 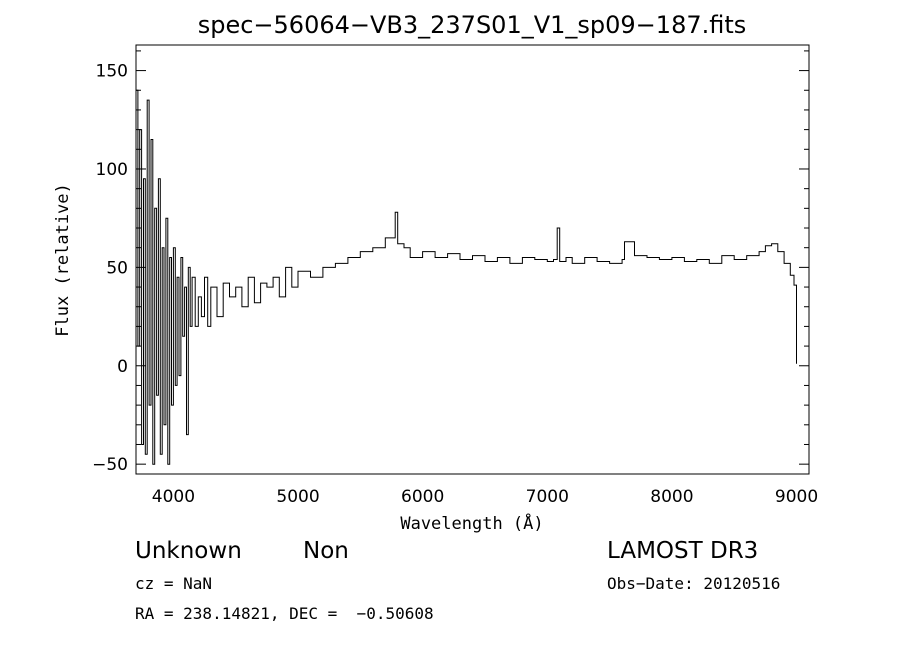 I want to click on x-tick-label: 6000, so click(x=422, y=497).